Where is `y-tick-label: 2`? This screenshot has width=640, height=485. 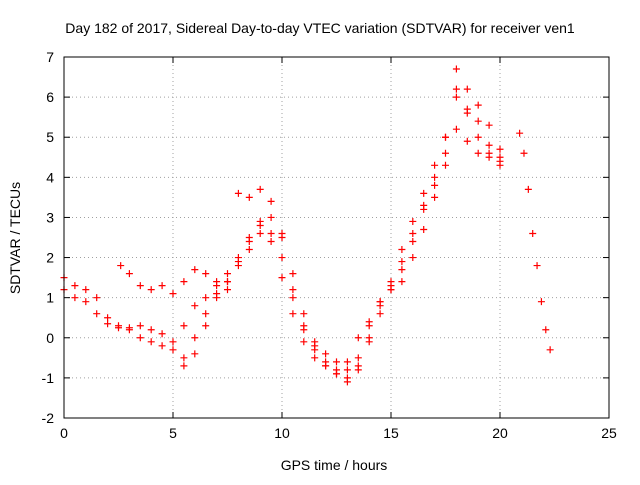
y-tick-label: 2 is located at coordinates (50, 258).